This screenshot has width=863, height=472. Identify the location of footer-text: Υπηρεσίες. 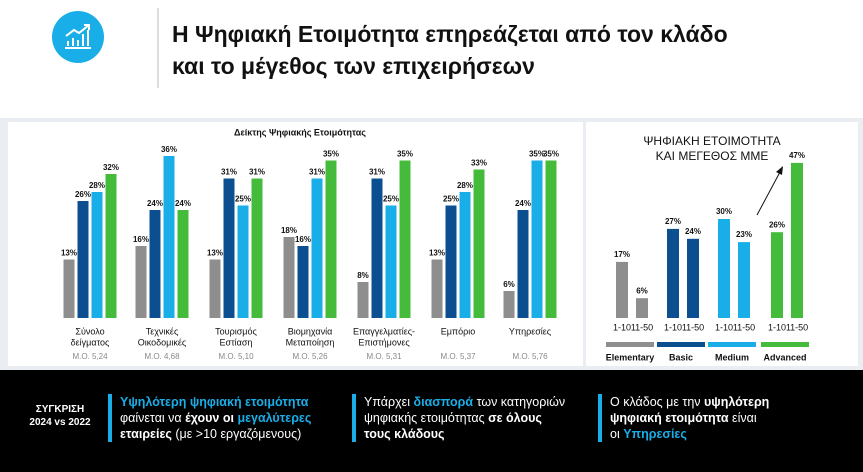
(655, 434).